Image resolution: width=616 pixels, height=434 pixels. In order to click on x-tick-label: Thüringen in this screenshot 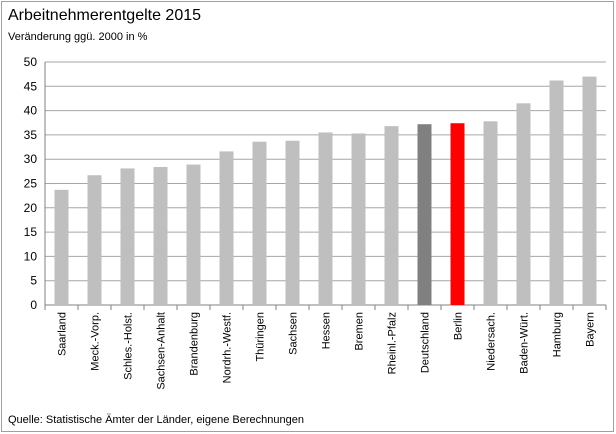, I will do `click(261, 337)`.